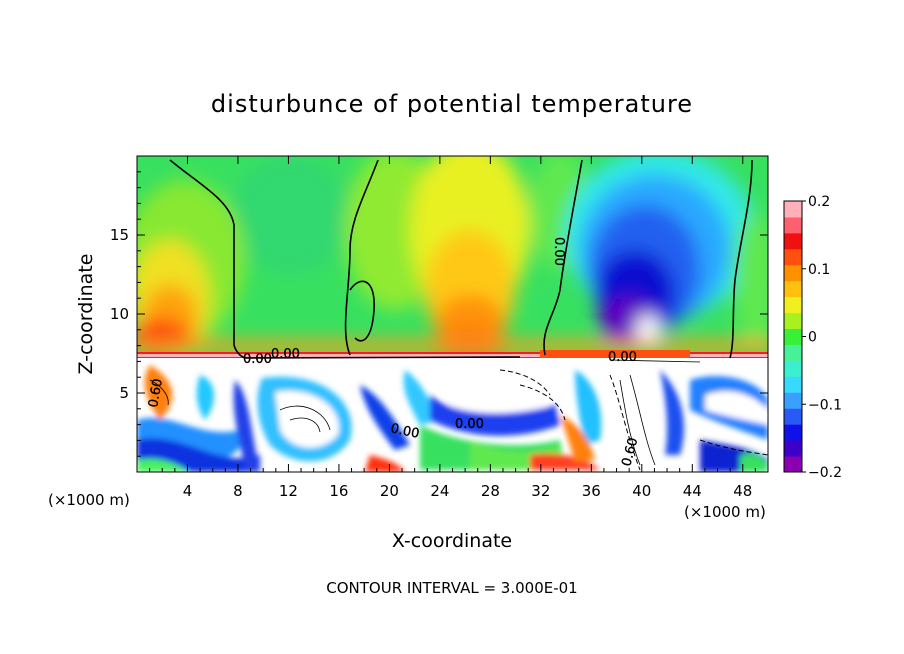 The width and height of the screenshot is (904, 654). I want to click on x-tick-label: 44, so click(692, 491).